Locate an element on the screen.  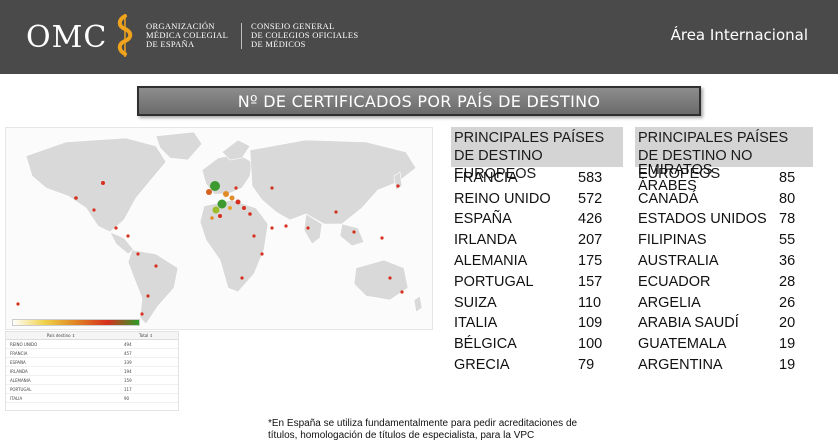
country-name: BÉLGICA is located at coordinates (485, 344).